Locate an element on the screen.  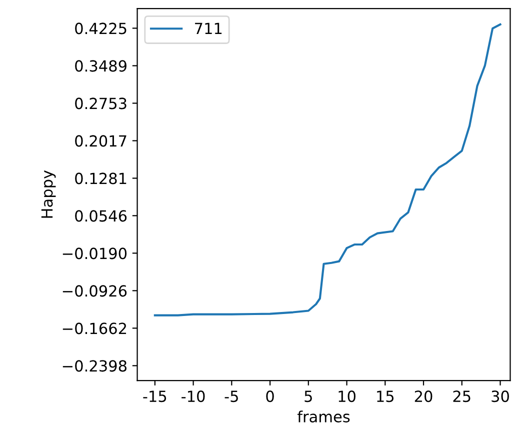
y-tick-label: 0.3489 is located at coordinates (100, 66).